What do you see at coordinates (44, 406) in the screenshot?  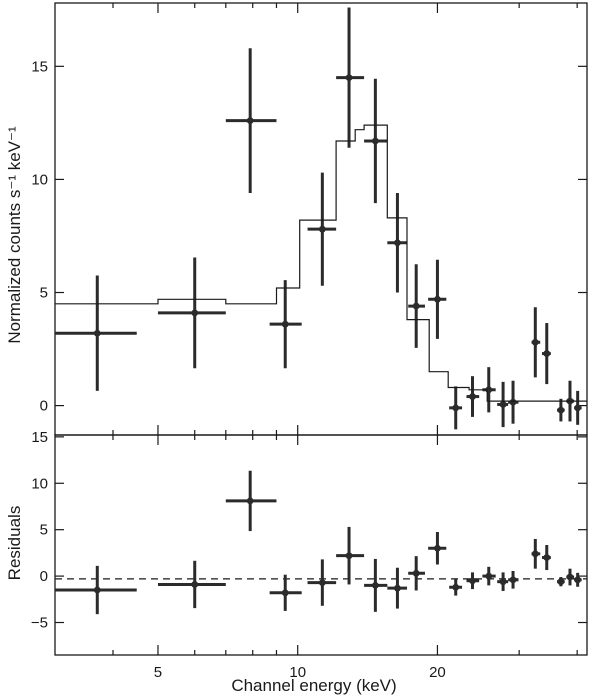 I see `spectrum-y-tick-label: 0` at bounding box center [44, 406].